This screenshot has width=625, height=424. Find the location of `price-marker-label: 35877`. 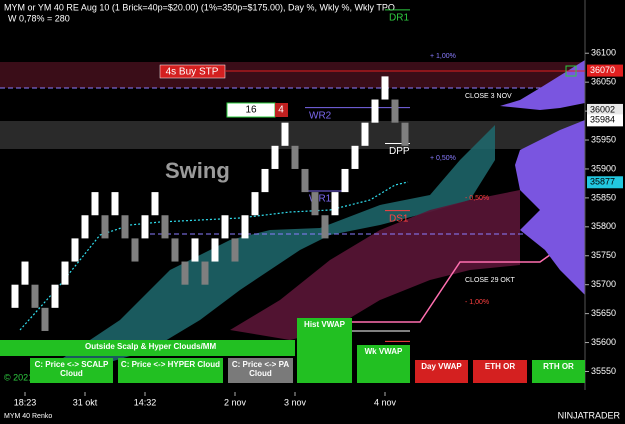

price-marker-label: 35877 is located at coordinates (602, 182).